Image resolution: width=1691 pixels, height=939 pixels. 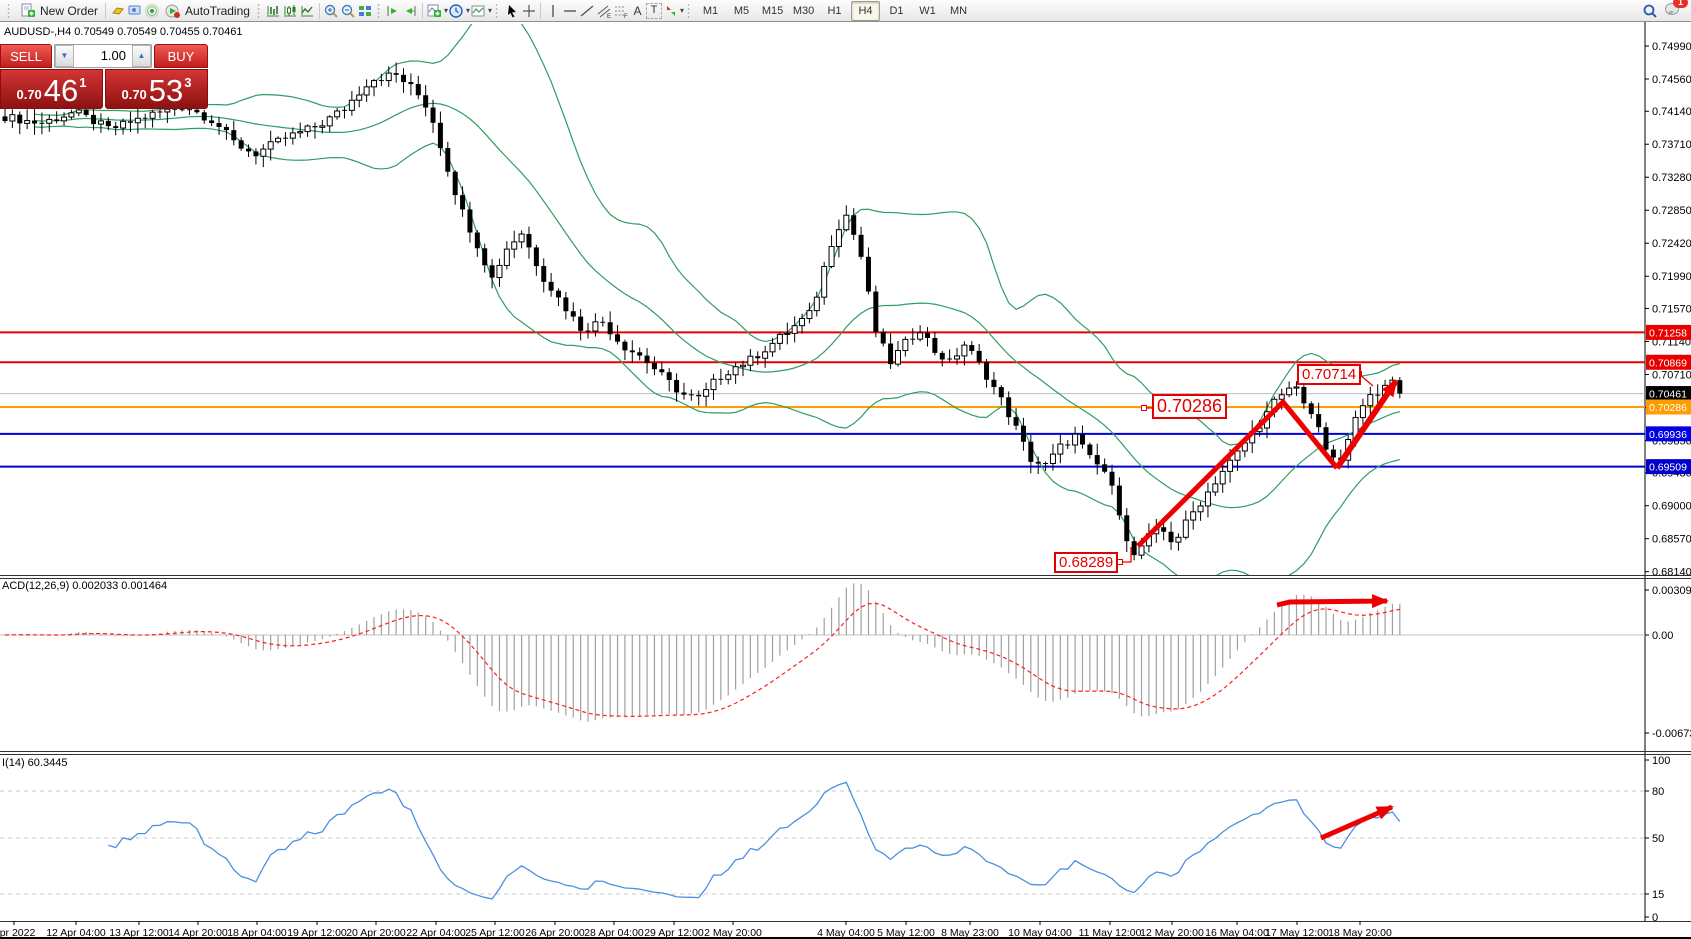 What do you see at coordinates (927, 10) in the screenshot?
I see `timeframe-w1: W1` at bounding box center [927, 10].